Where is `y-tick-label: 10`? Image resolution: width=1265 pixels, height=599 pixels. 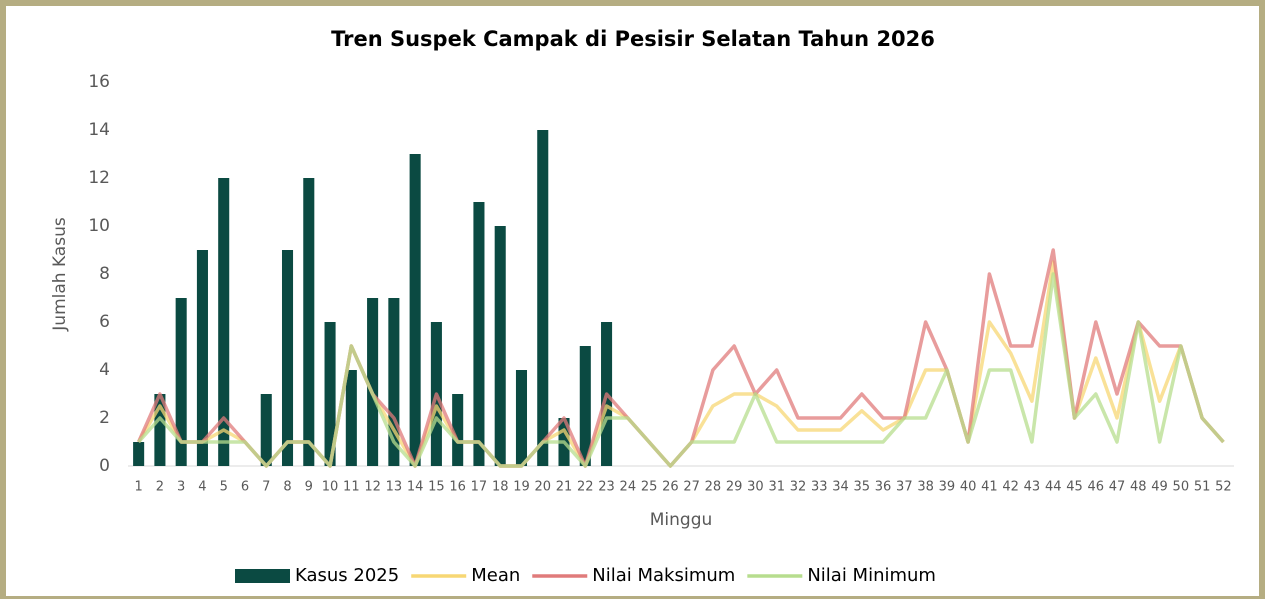
y-tick-label: 10 is located at coordinates (99, 226).